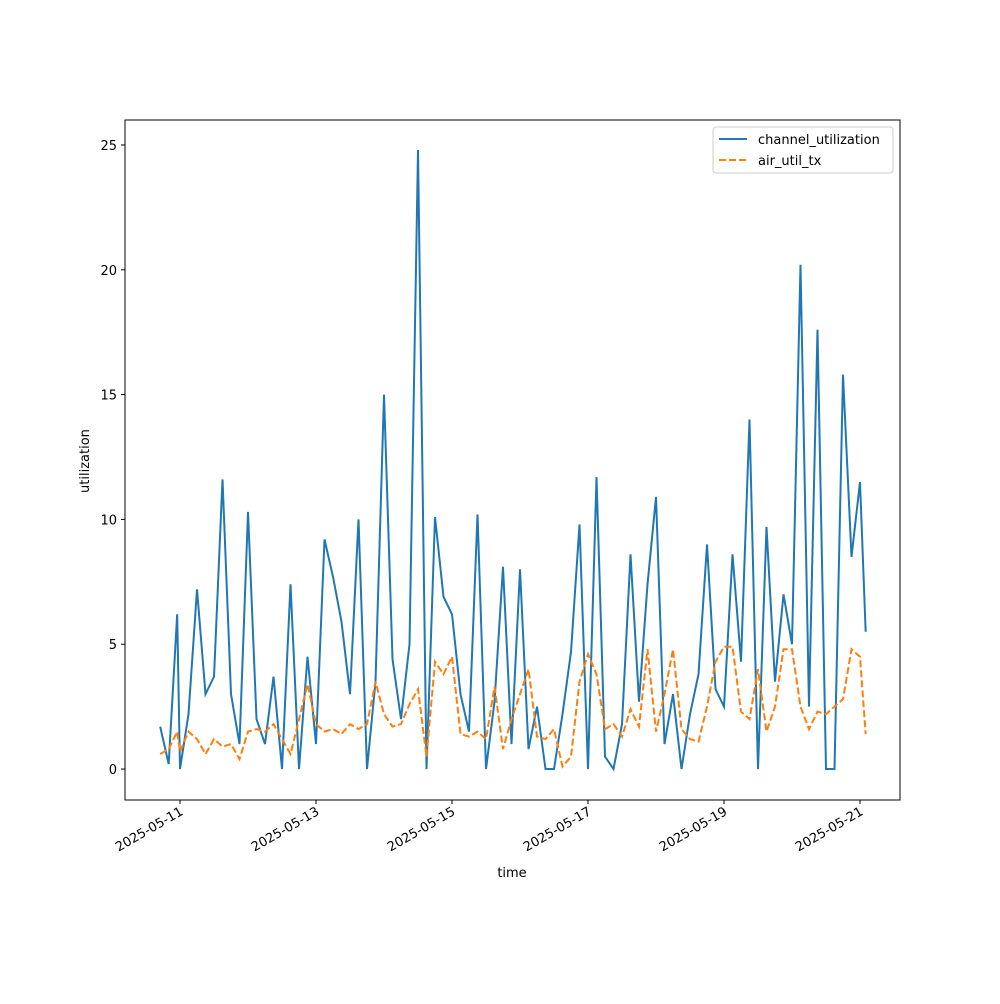  Describe the element at coordinates (108, 520) in the screenshot. I see `y-tick-label: 10` at that location.